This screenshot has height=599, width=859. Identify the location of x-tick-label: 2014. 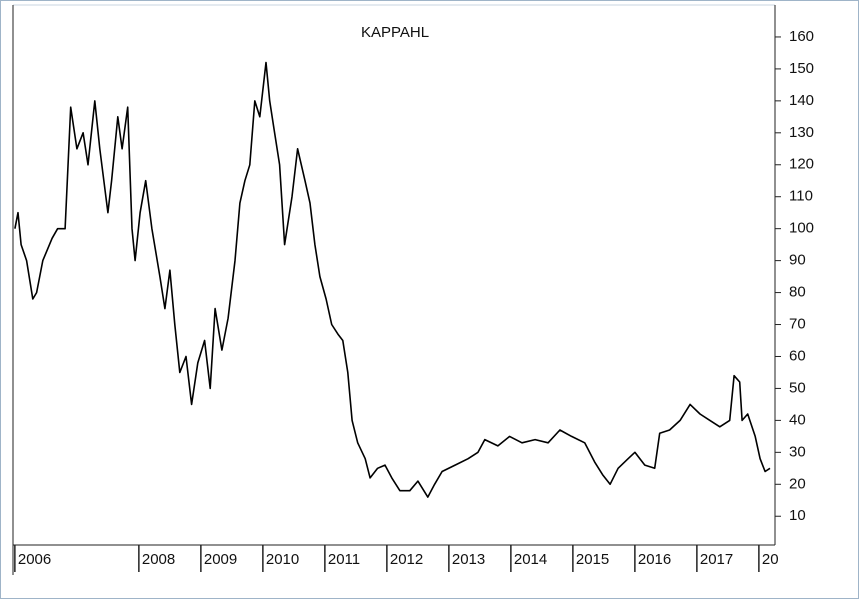
(530, 559).